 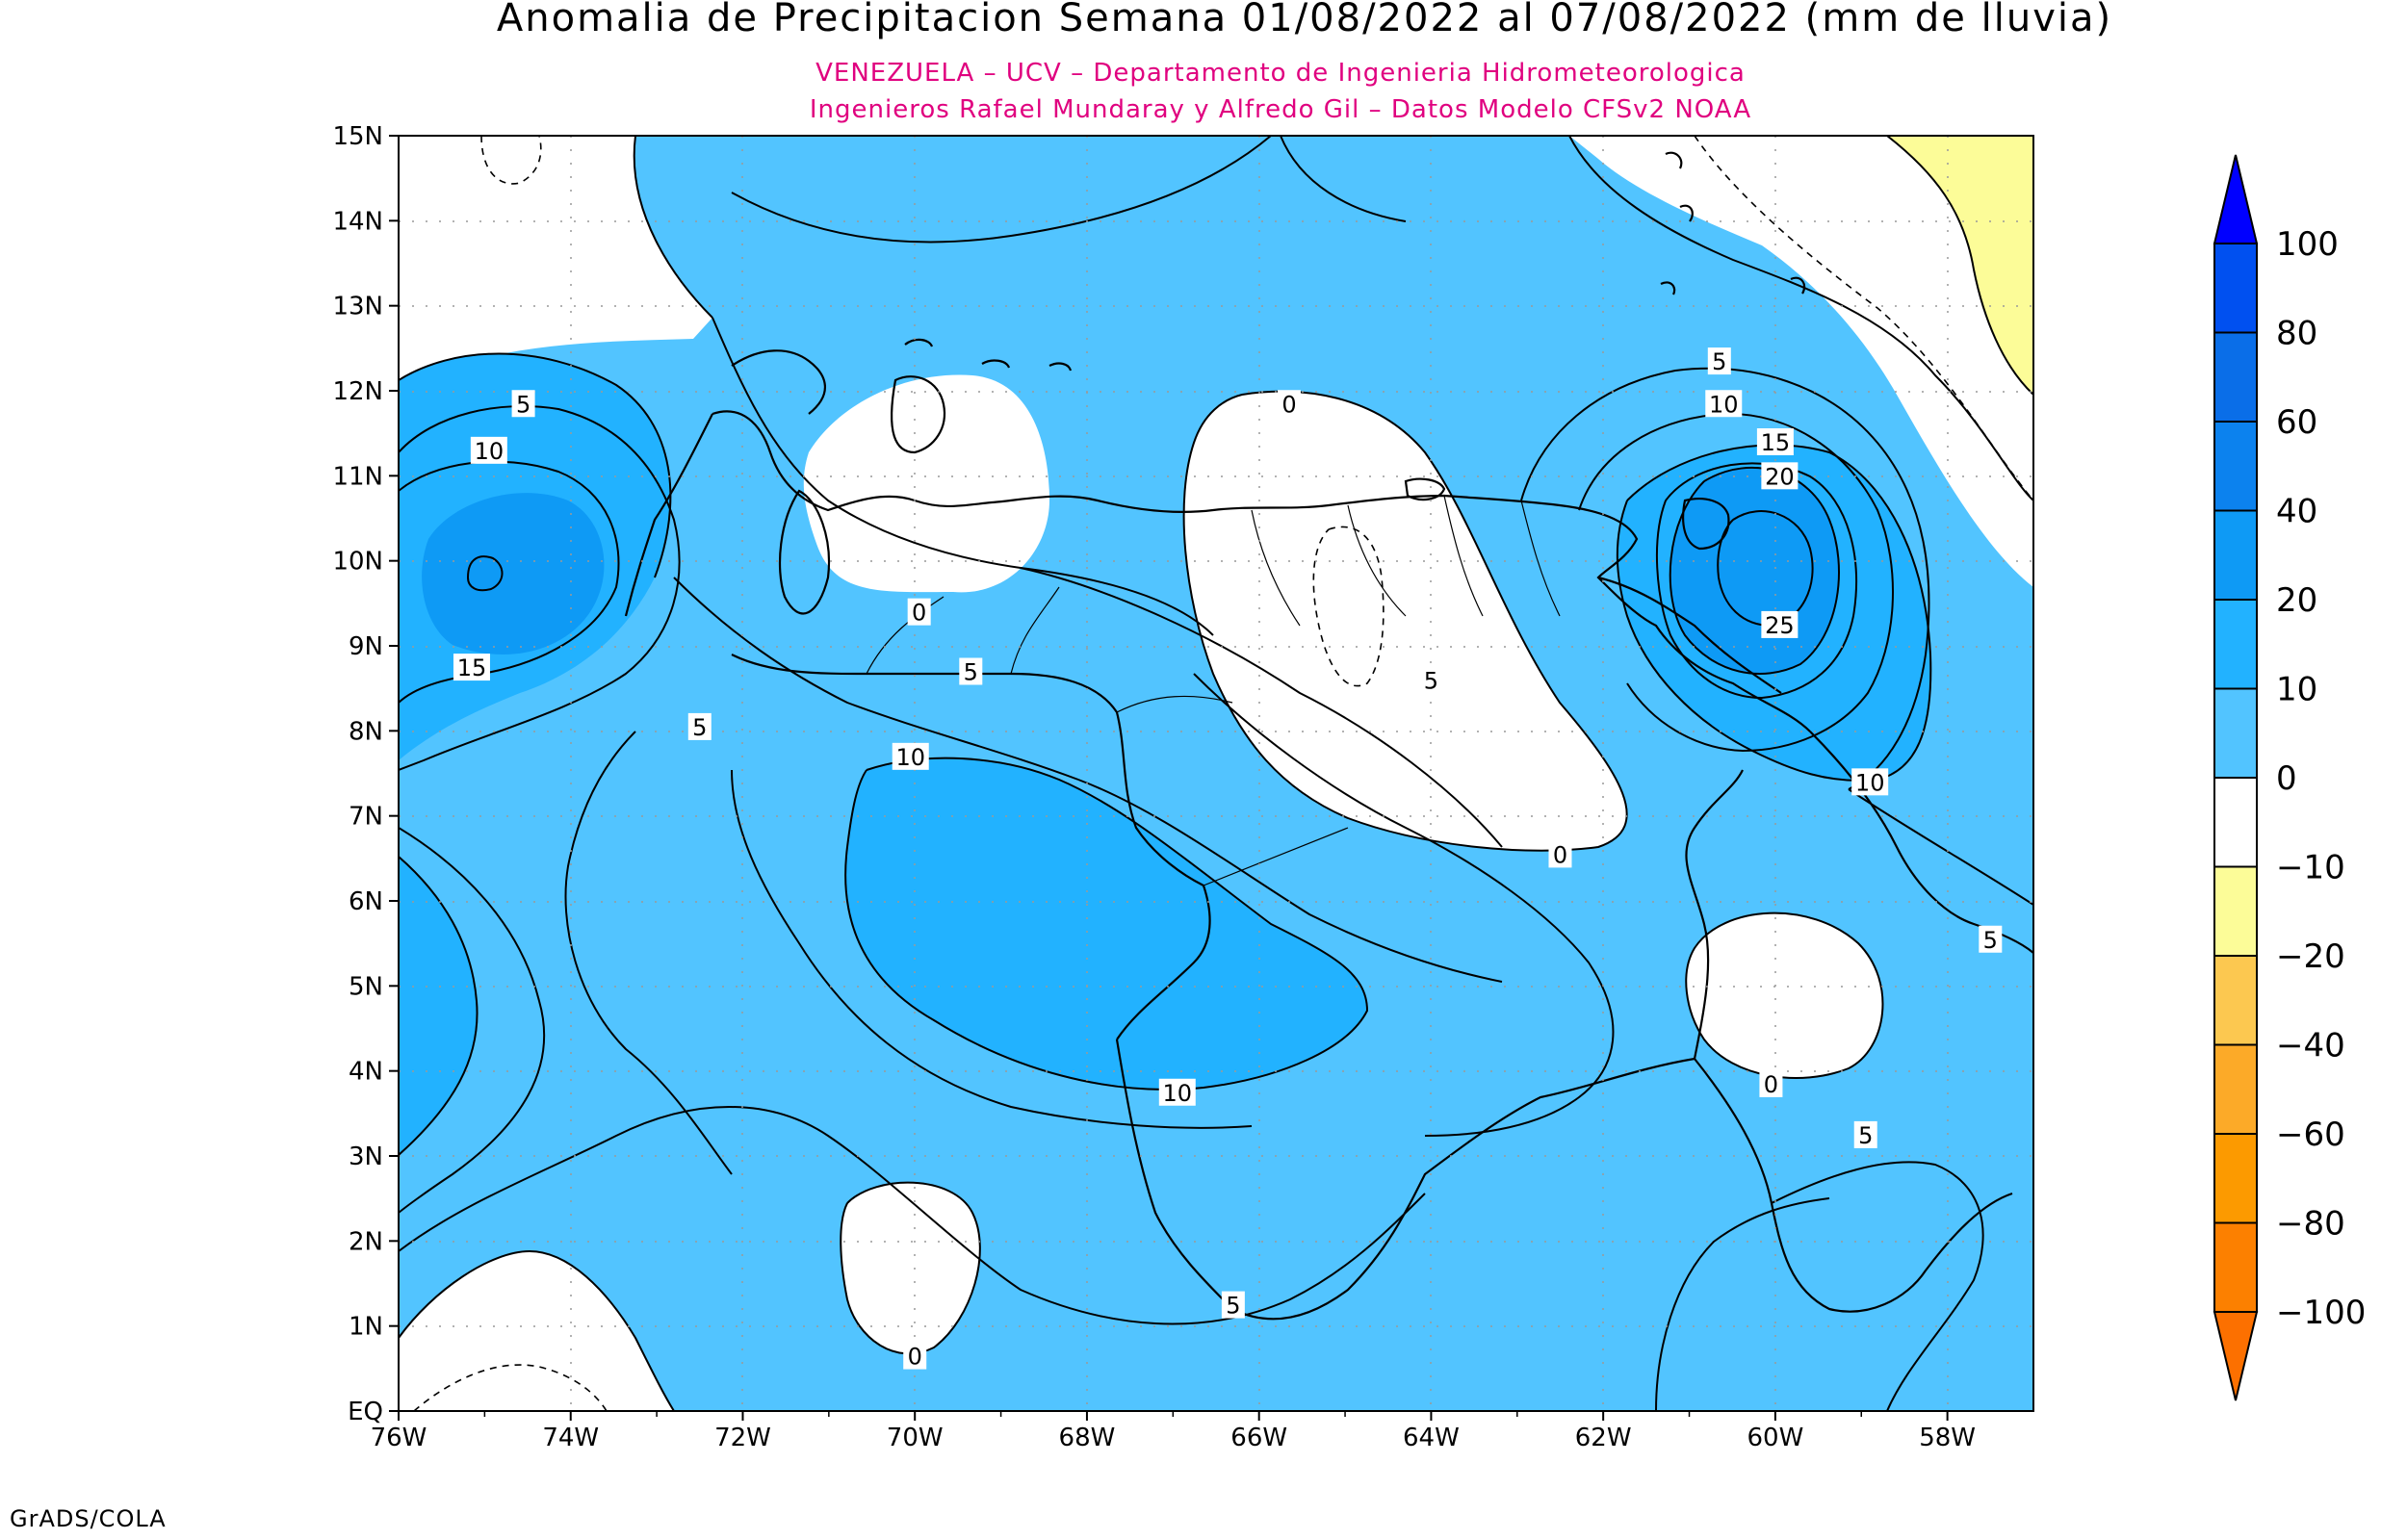 I want to click on longitude-axis: 76W 74W 72W 70W 68W 66W 64W 62W 60W 58W, so click(x=1173, y=1431).